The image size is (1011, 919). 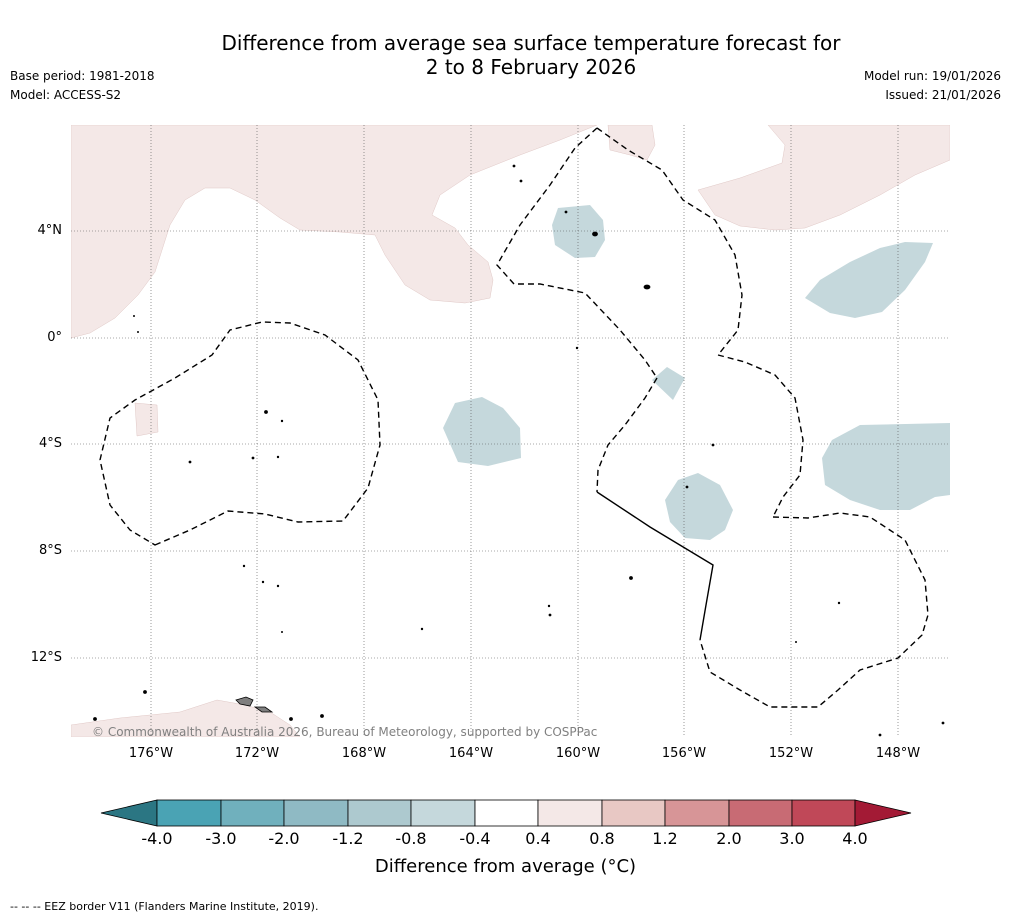 I want to click on colorbar-tick-label: -3.0, so click(x=221, y=838).